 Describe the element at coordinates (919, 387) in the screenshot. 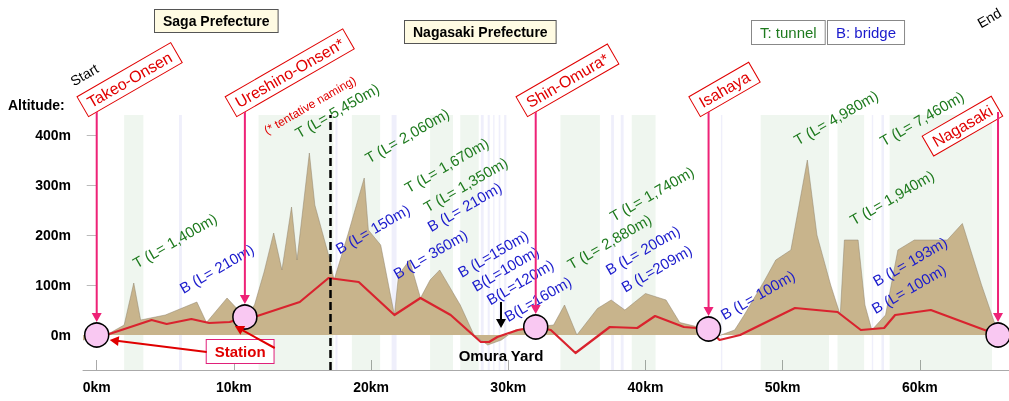

I see `x-tick-label: 60km` at that location.